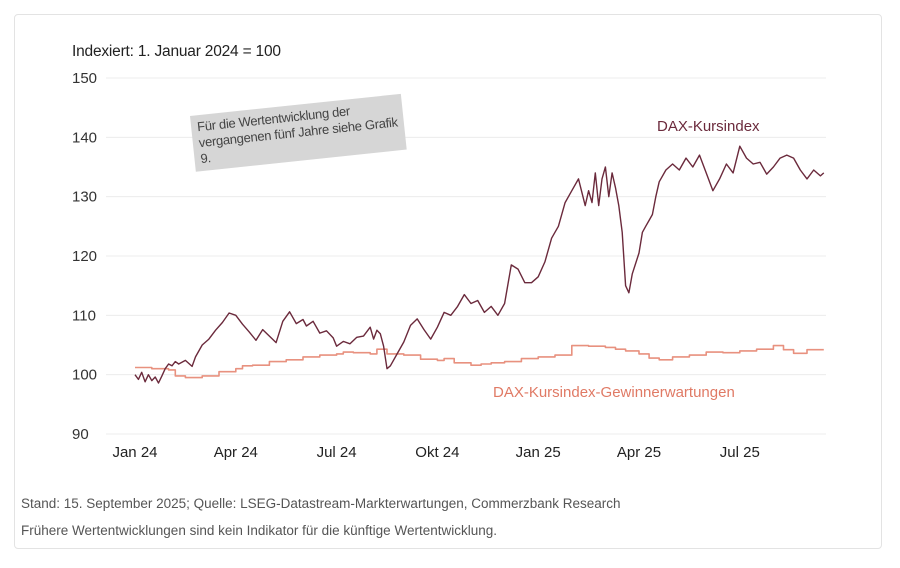  What do you see at coordinates (236, 452) in the screenshot?
I see `x-tick-label: Apr 24` at bounding box center [236, 452].